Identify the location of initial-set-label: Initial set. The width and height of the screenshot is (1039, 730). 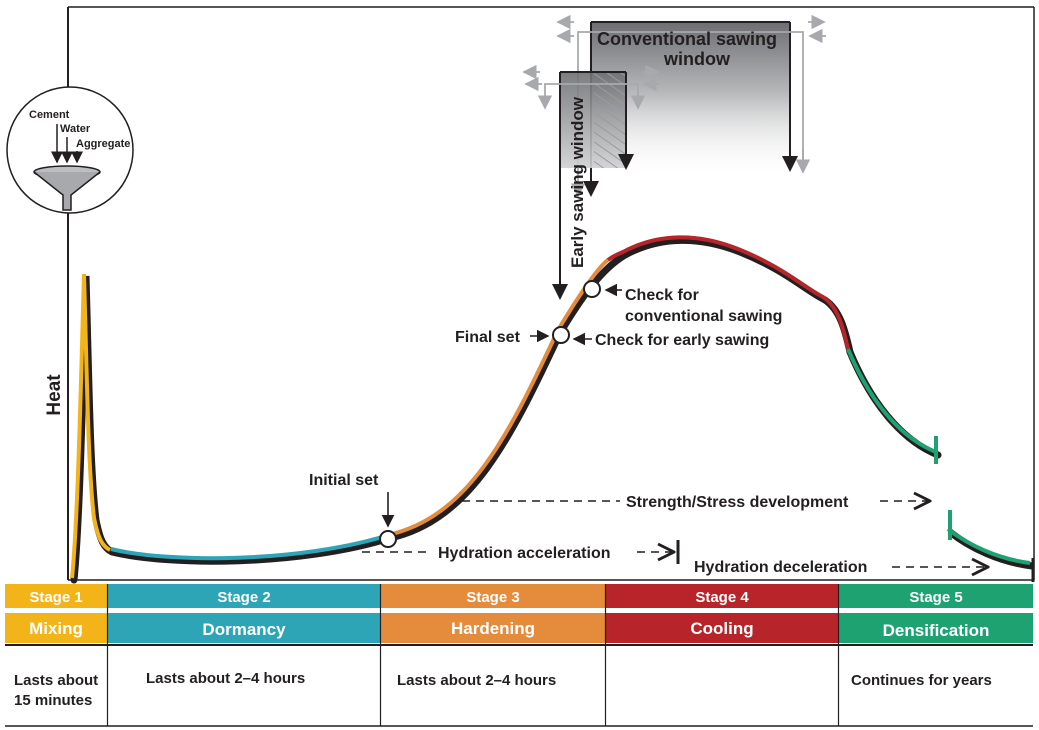
(344, 480).